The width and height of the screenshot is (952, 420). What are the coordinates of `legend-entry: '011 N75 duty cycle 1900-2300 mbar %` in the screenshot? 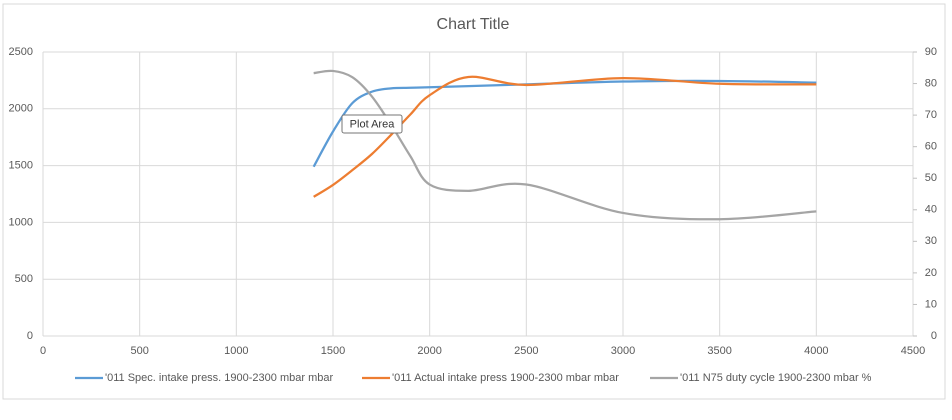 It's located at (761, 378).